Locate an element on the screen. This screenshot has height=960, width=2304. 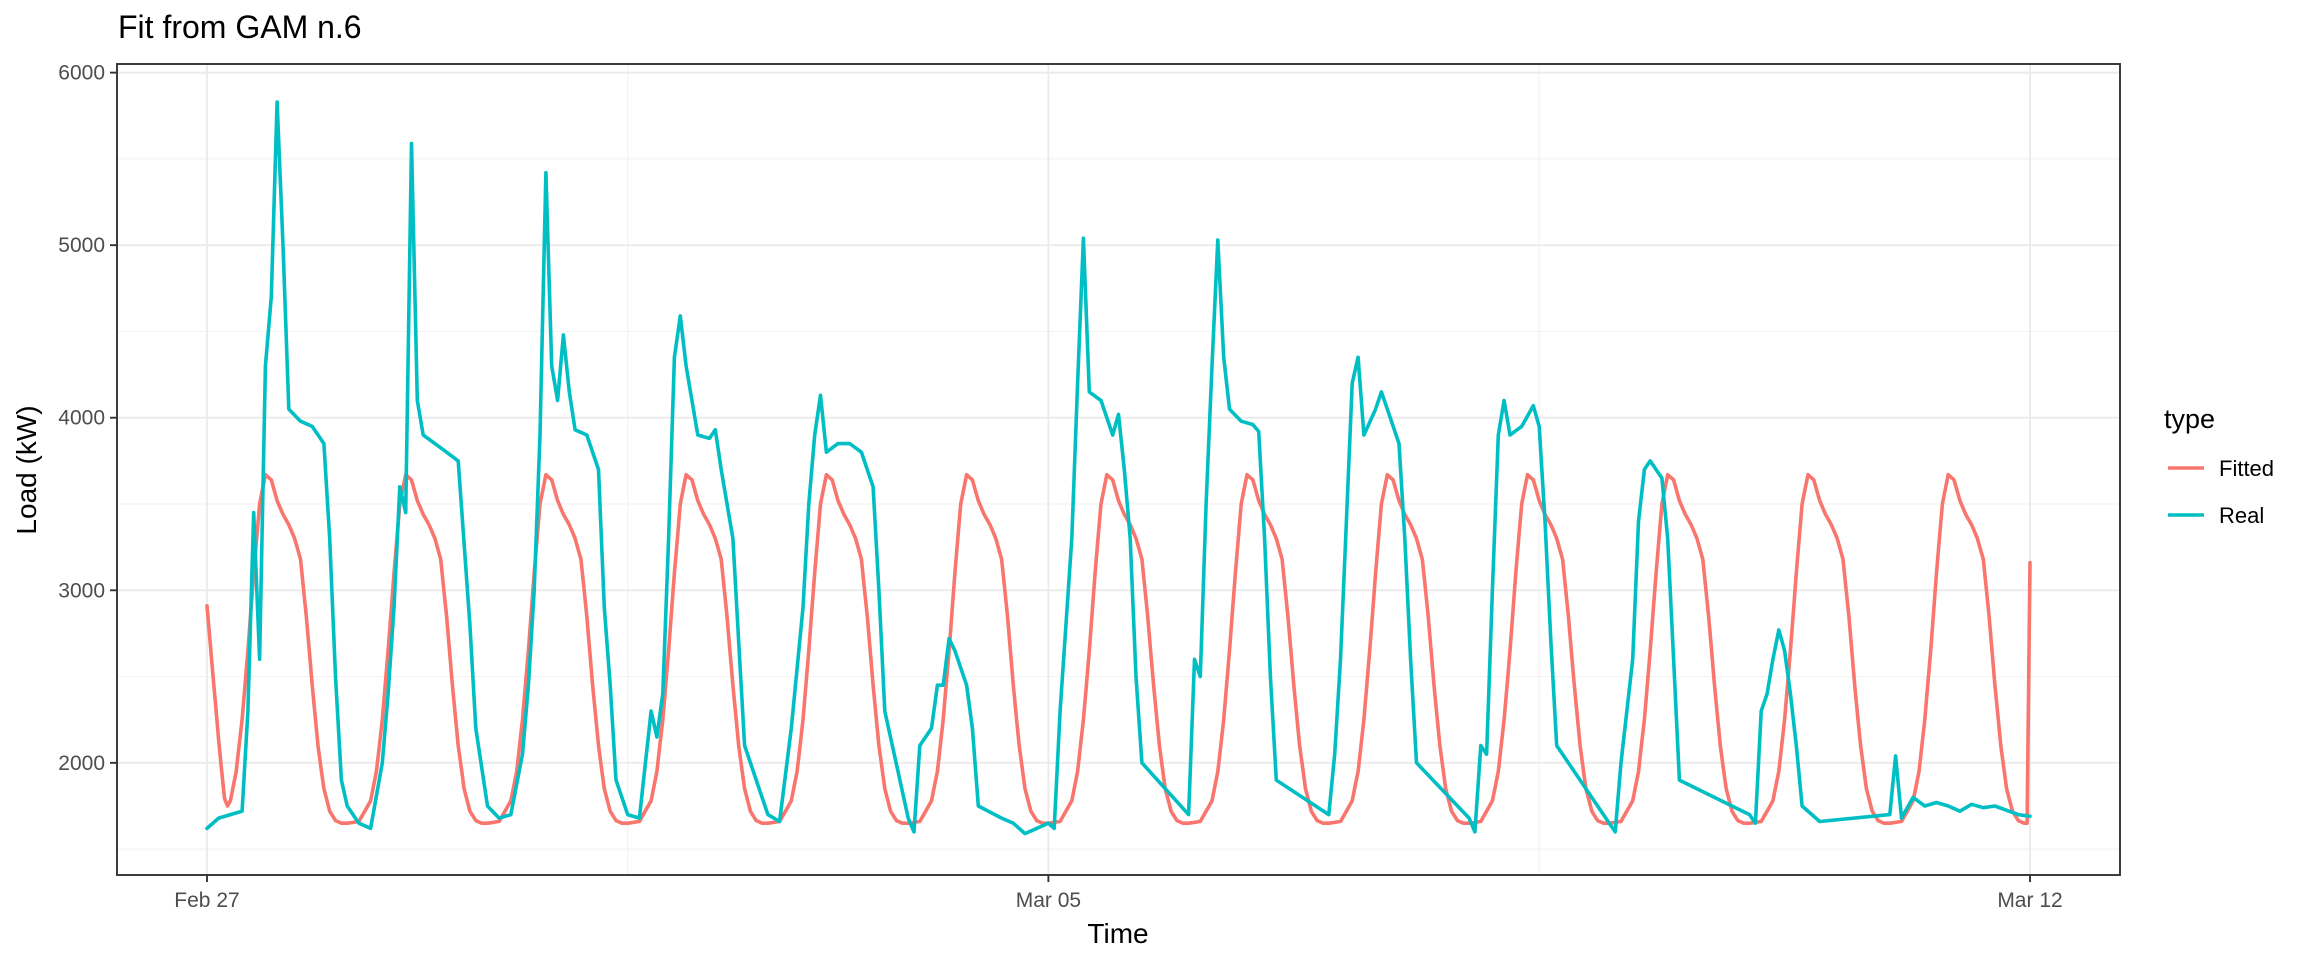
chart-title: Fit from GAM n.6 is located at coordinates (240, 27).